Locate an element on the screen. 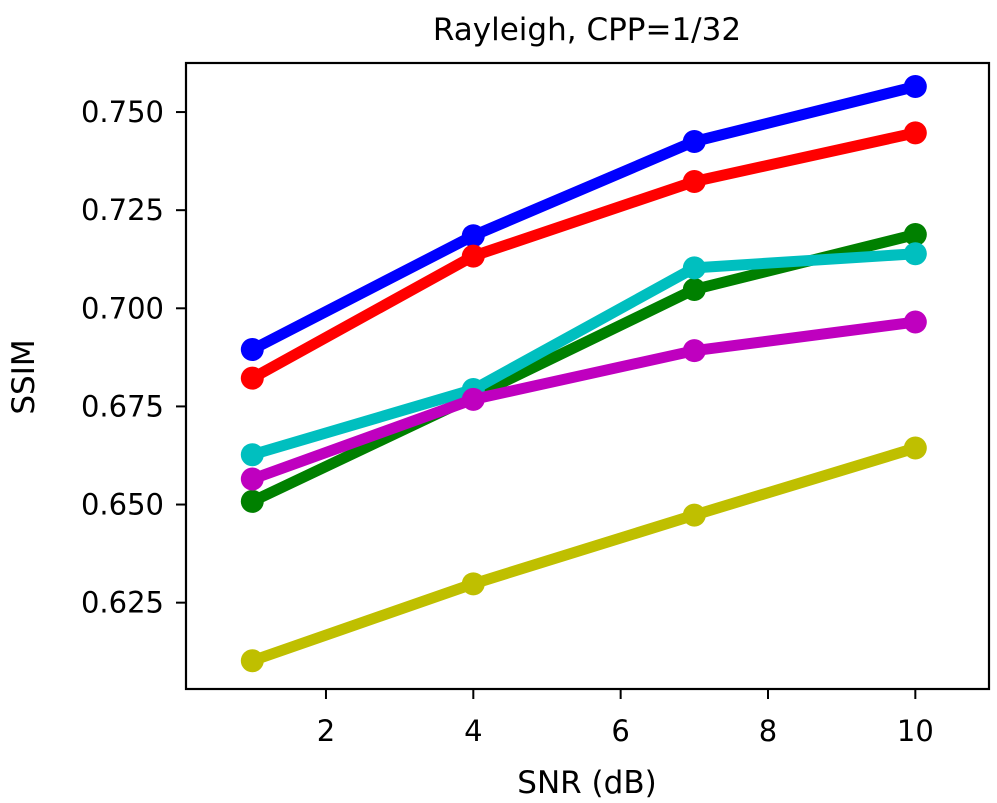  x-tick-label: 8 is located at coordinates (768, 731).